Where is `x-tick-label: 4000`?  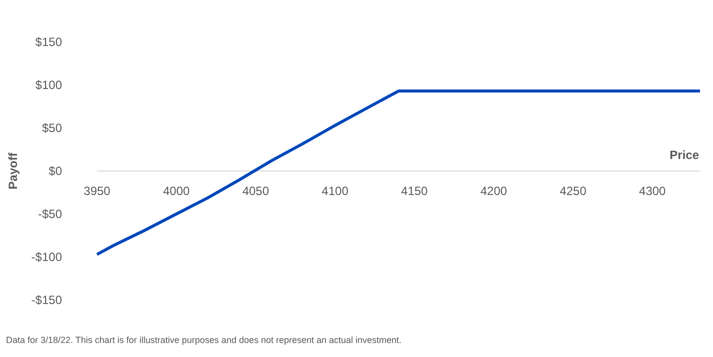
x-tick-label: 4000 is located at coordinates (176, 191).